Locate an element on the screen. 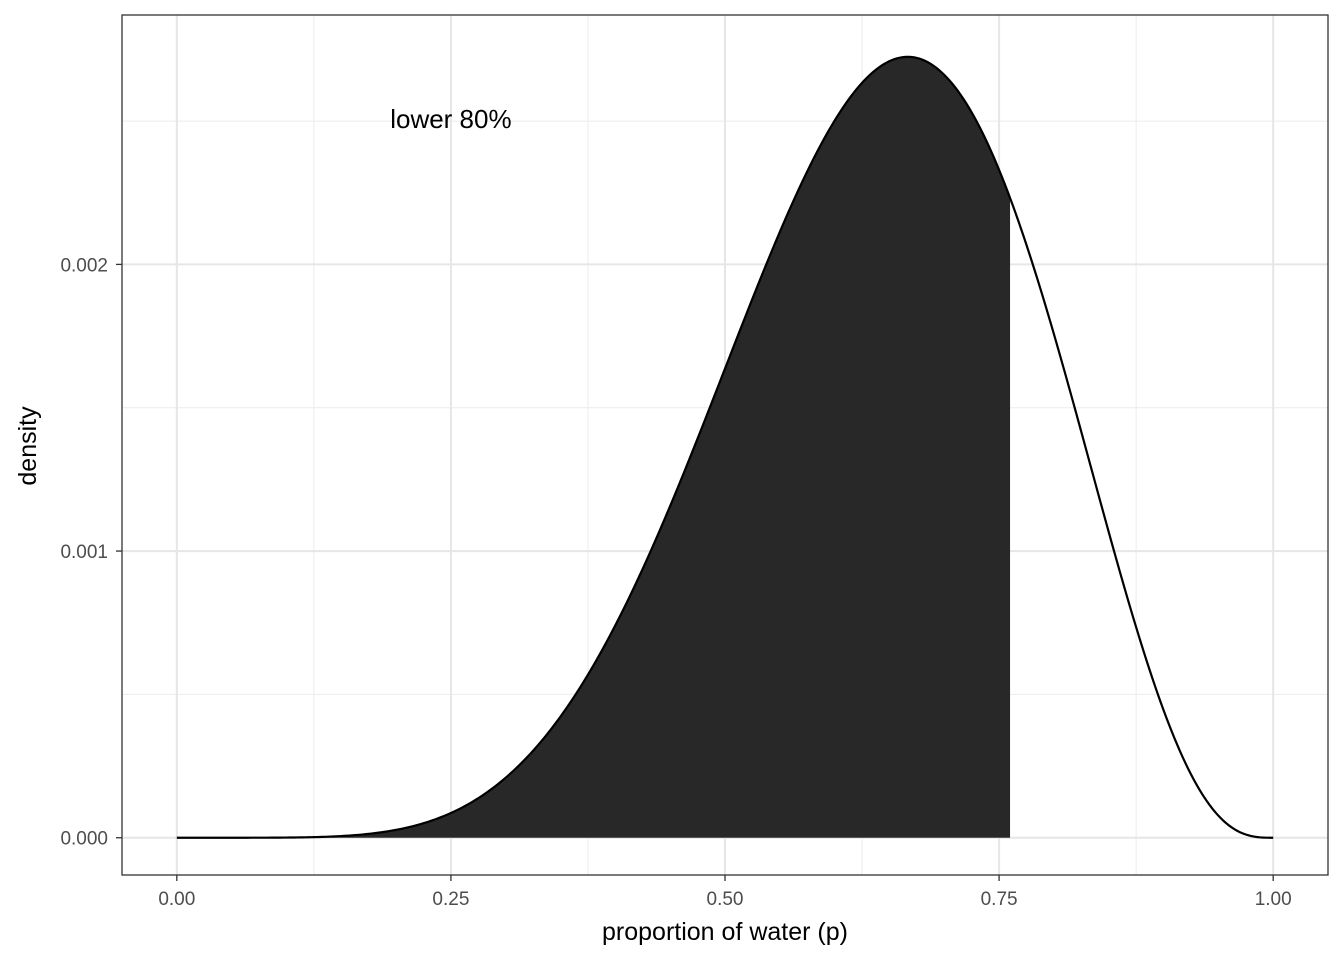 Image resolution: width=1344 pixels, height=960 pixels. y-tick-label: 0.000 is located at coordinates (84, 839).